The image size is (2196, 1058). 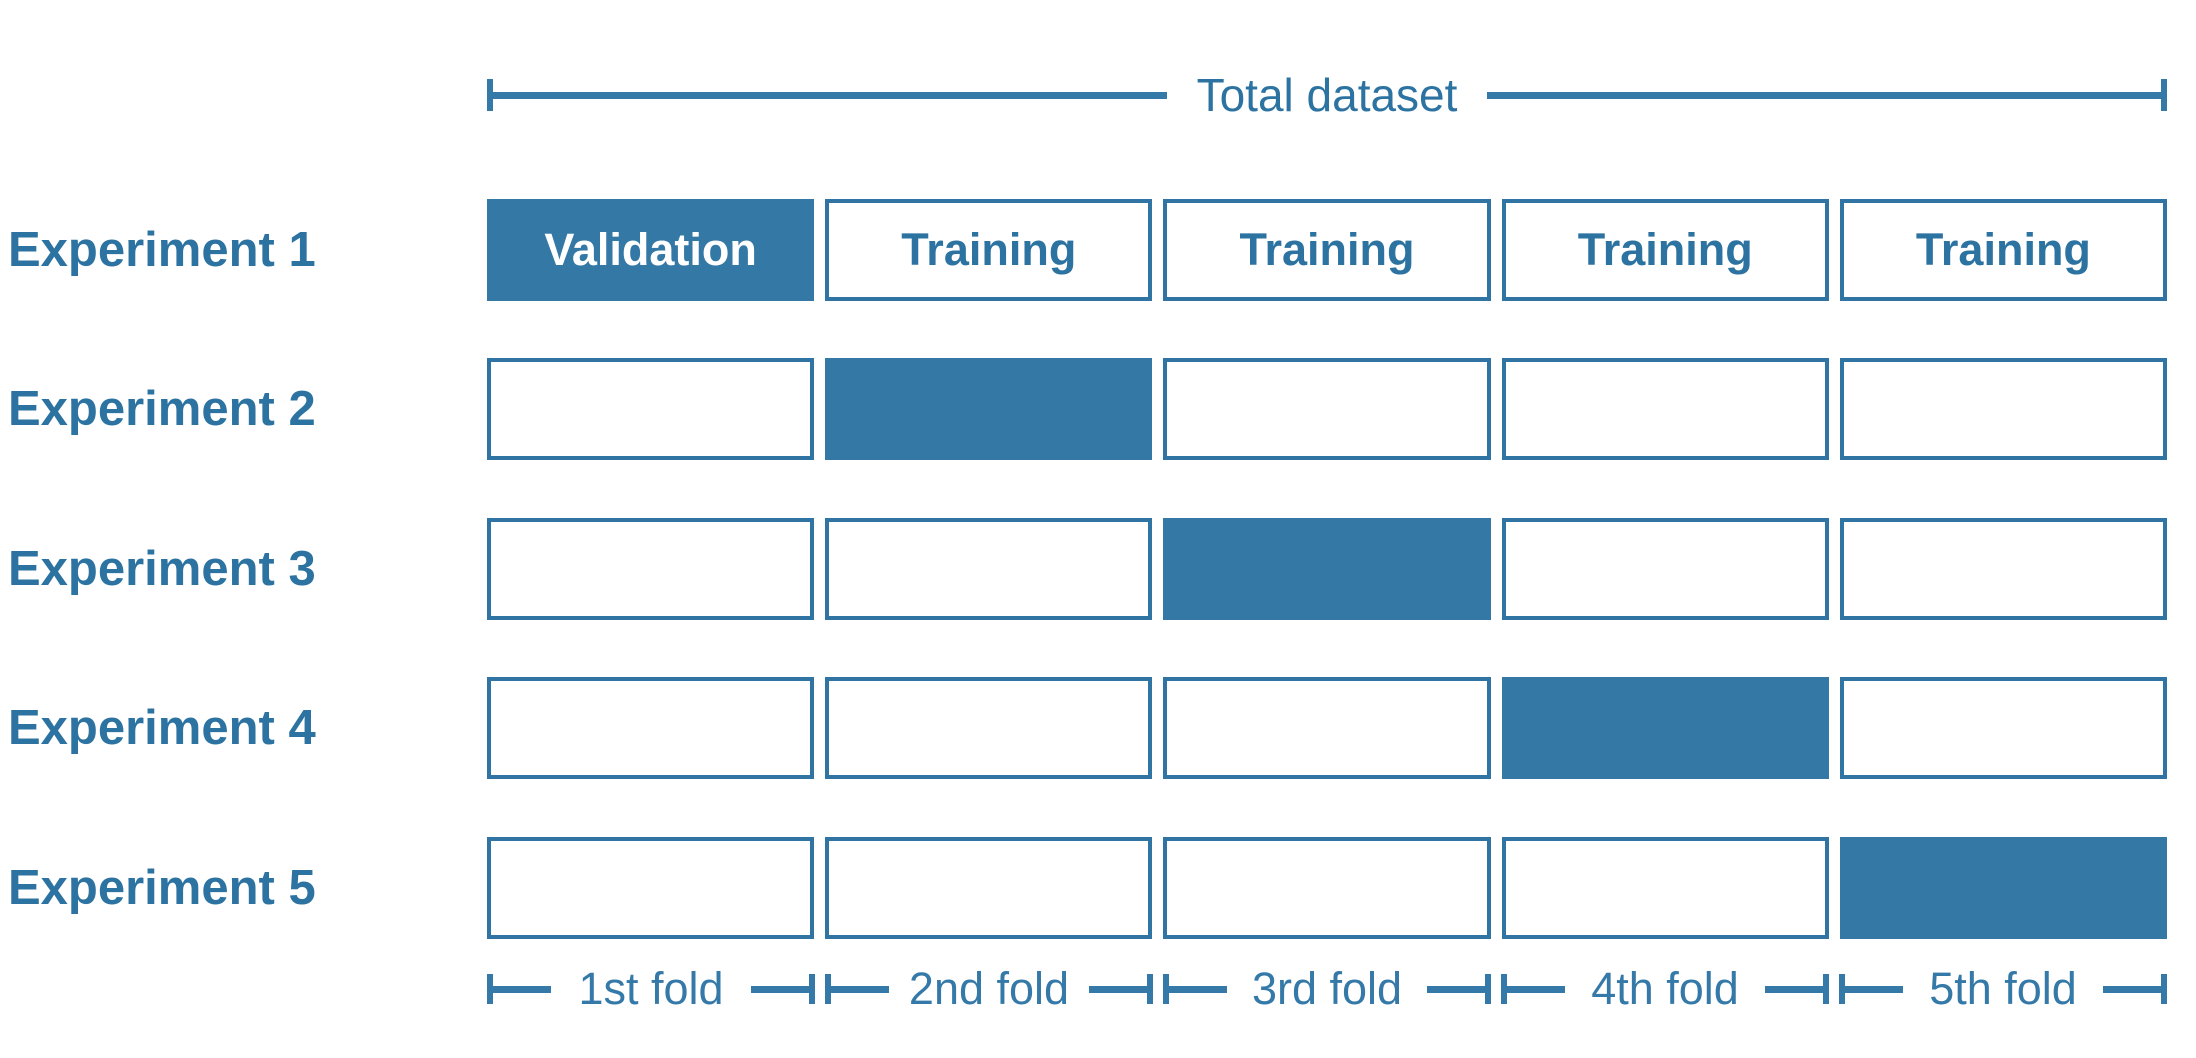 I want to click on experiment-row-3: Experiment 3, so click(x=1098, y=569).